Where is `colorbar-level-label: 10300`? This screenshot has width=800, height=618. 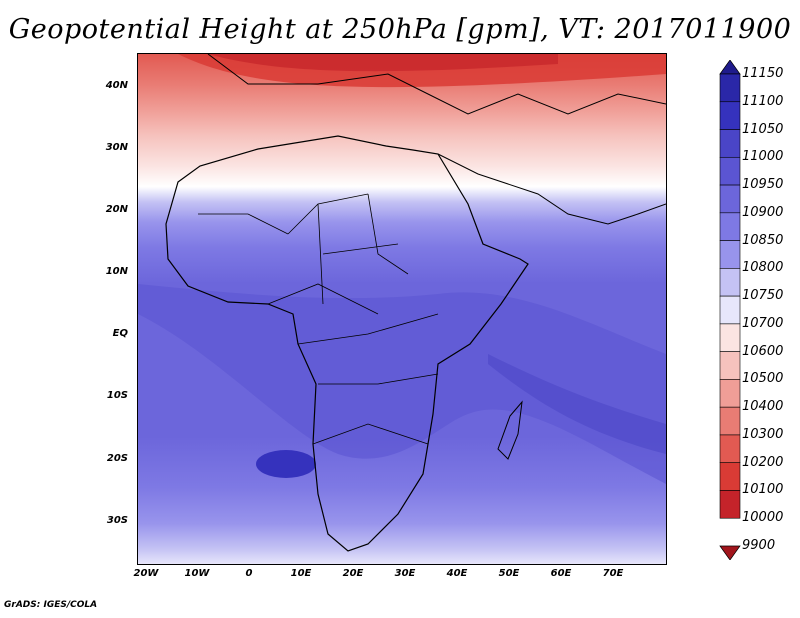
colorbar-level-label: 10300 is located at coordinates (763, 434).